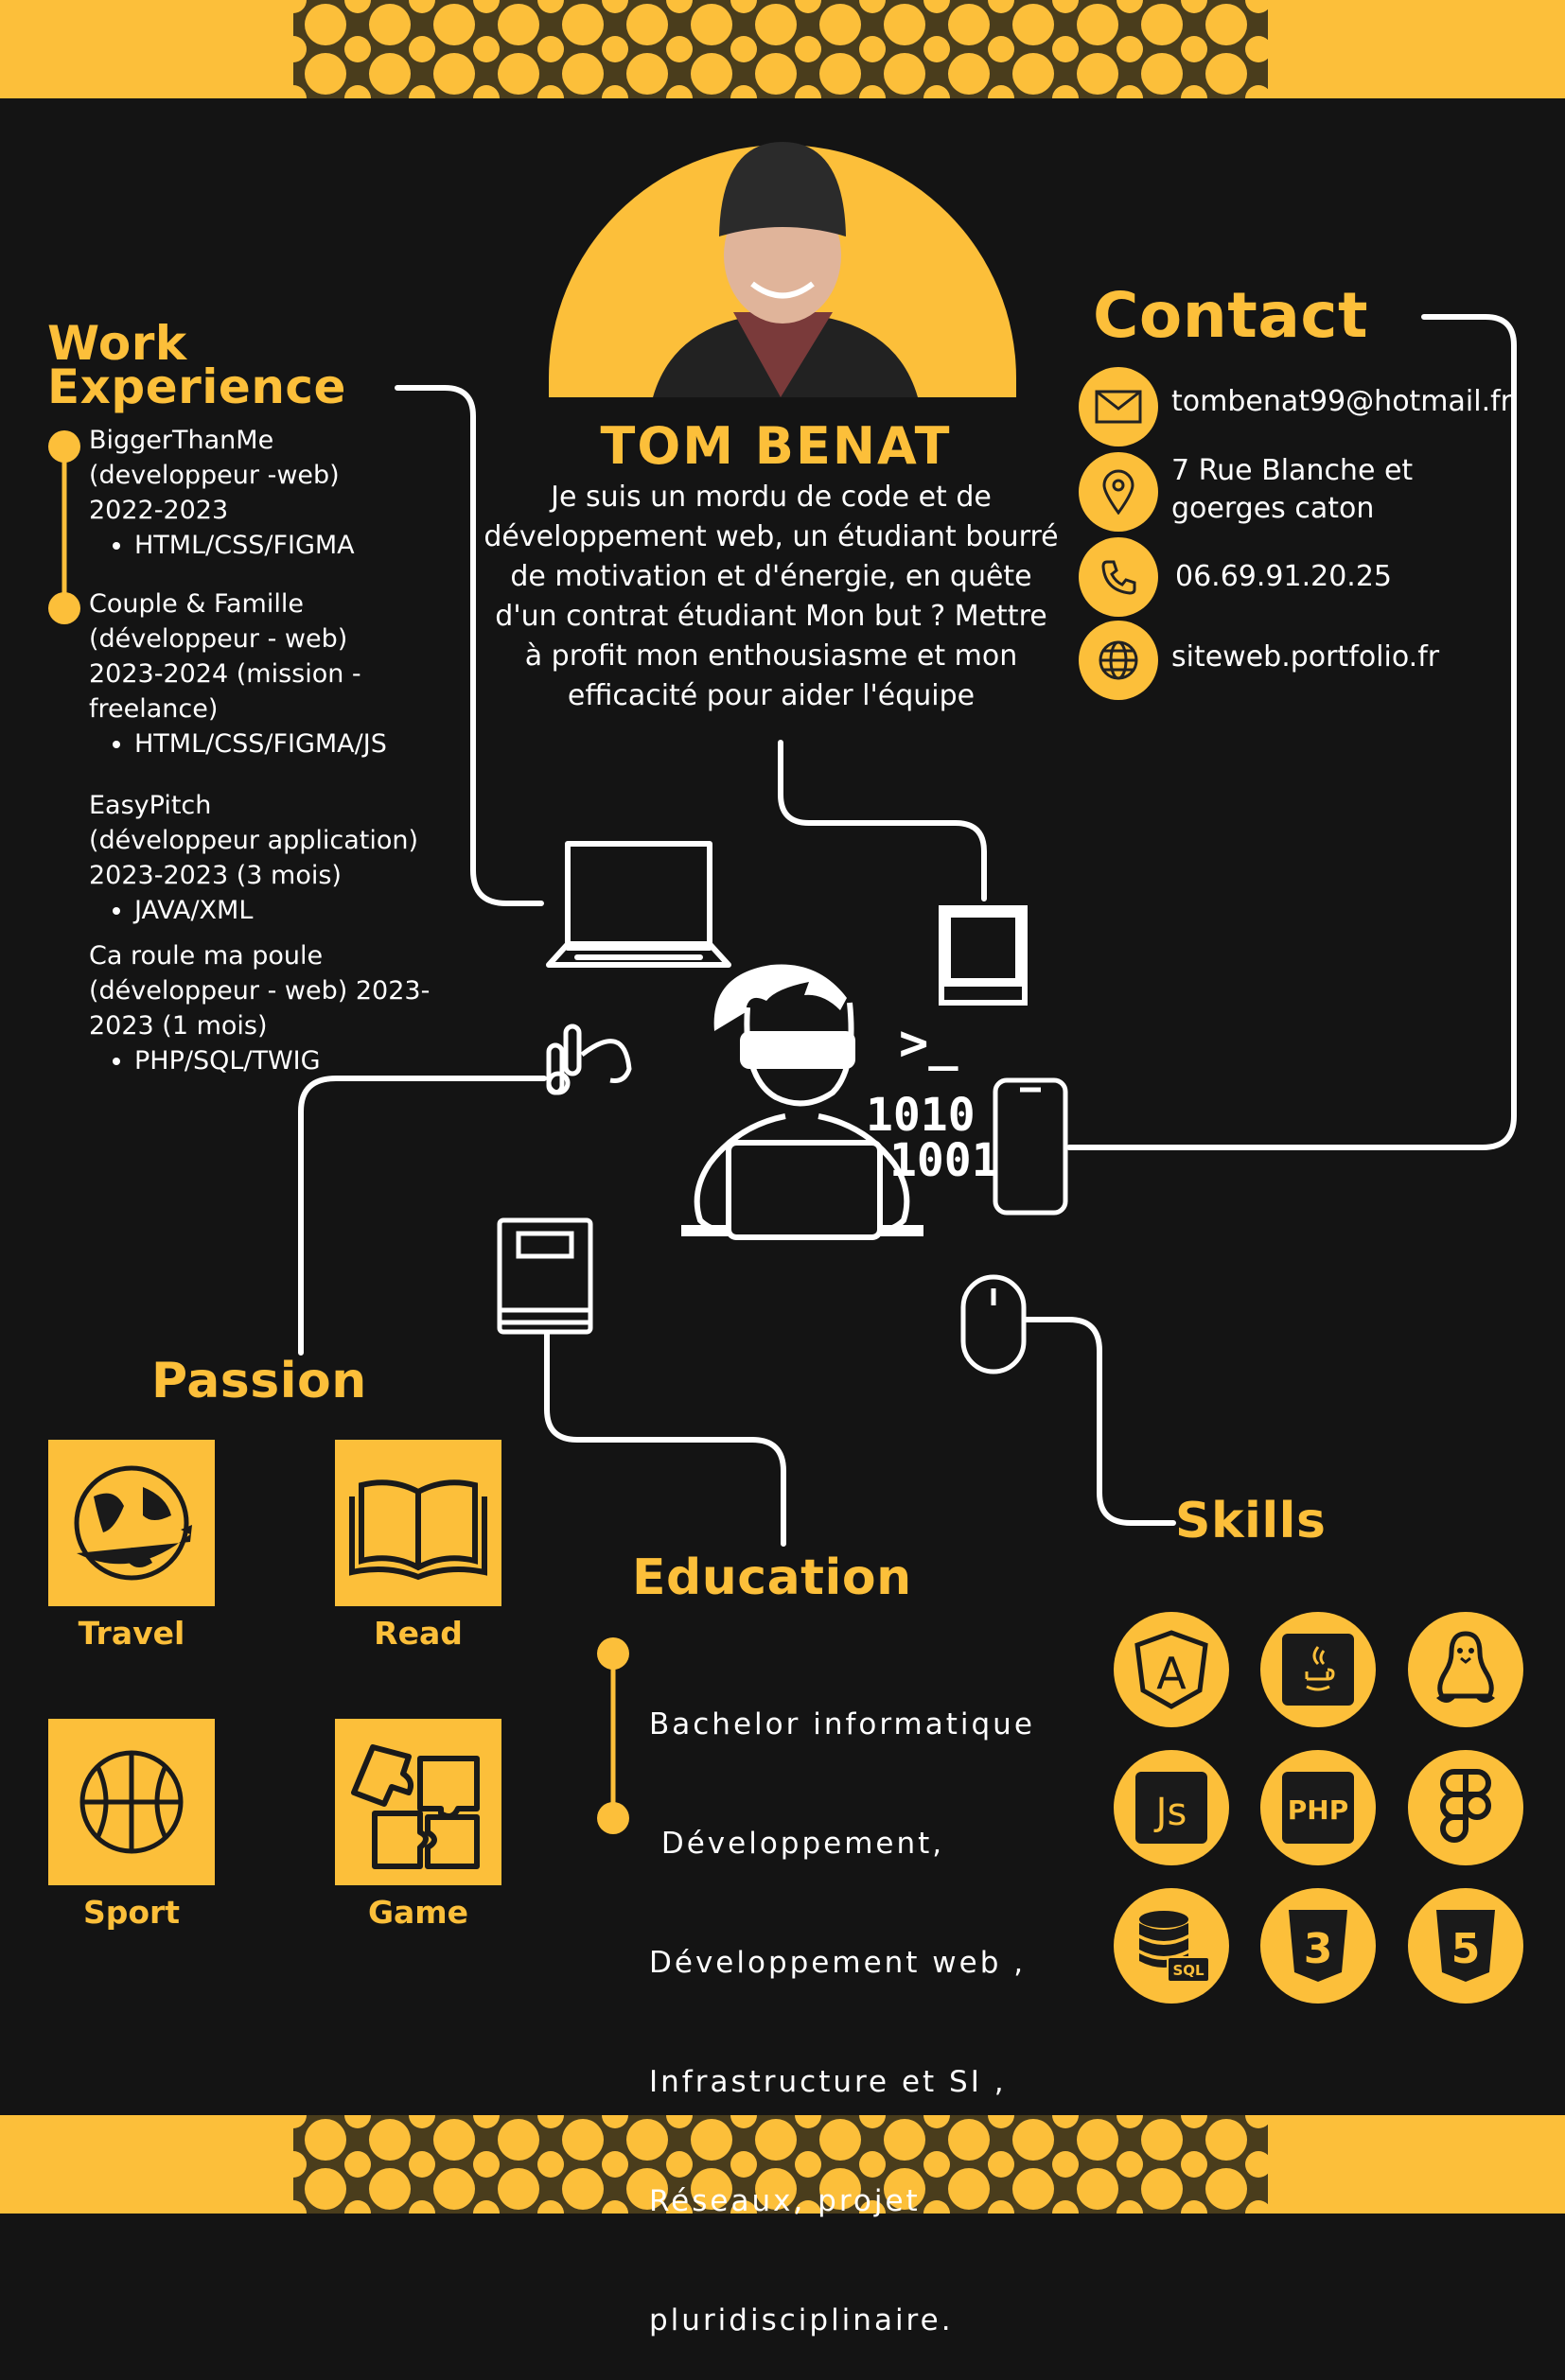  Describe the element at coordinates (545, 1276) in the screenshot. I see `book-icon` at that location.